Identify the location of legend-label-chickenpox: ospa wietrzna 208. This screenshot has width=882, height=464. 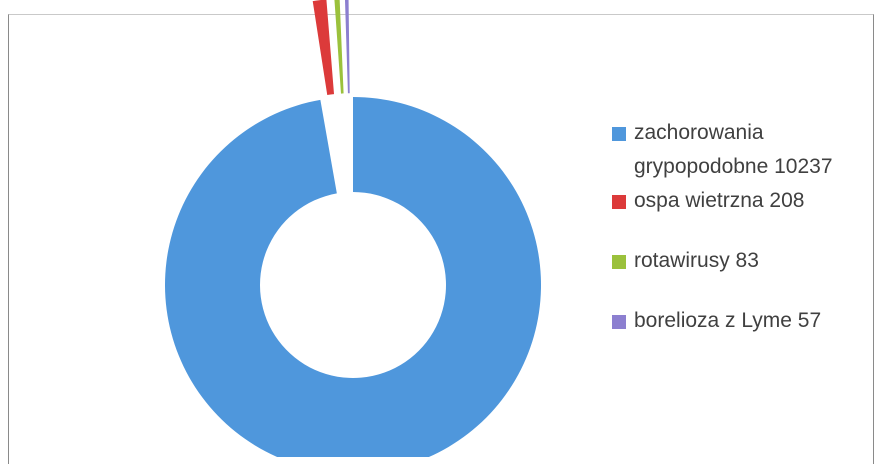
(719, 200).